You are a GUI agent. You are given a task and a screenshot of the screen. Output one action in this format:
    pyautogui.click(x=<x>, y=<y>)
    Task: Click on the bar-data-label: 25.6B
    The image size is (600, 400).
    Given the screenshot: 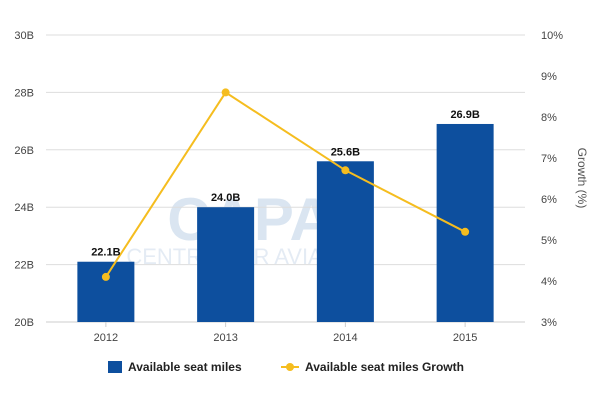 What is the action you would take?
    pyautogui.click(x=345, y=152)
    